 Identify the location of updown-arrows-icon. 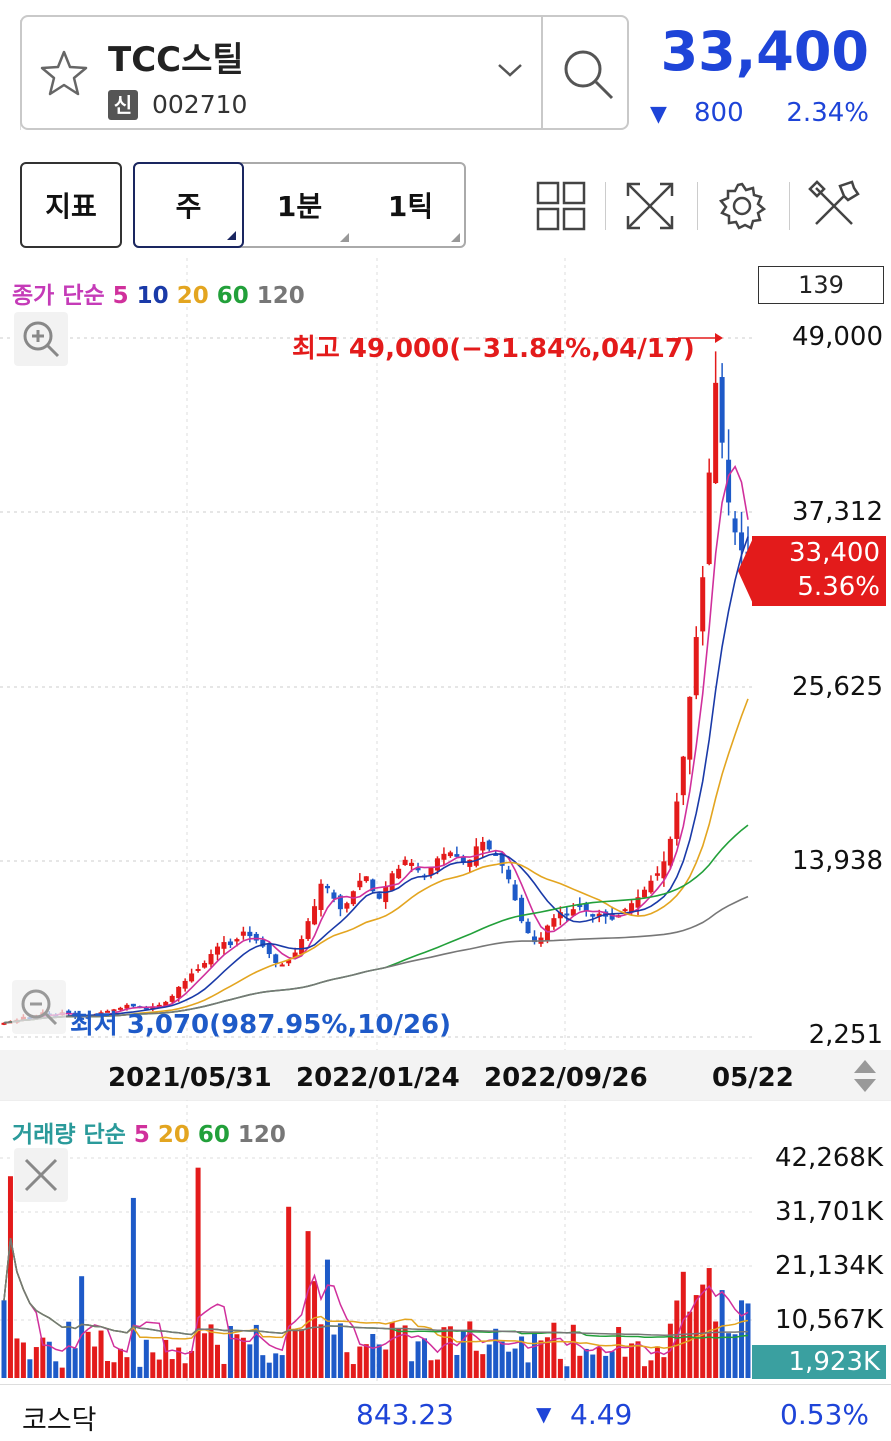
(865, 1078).